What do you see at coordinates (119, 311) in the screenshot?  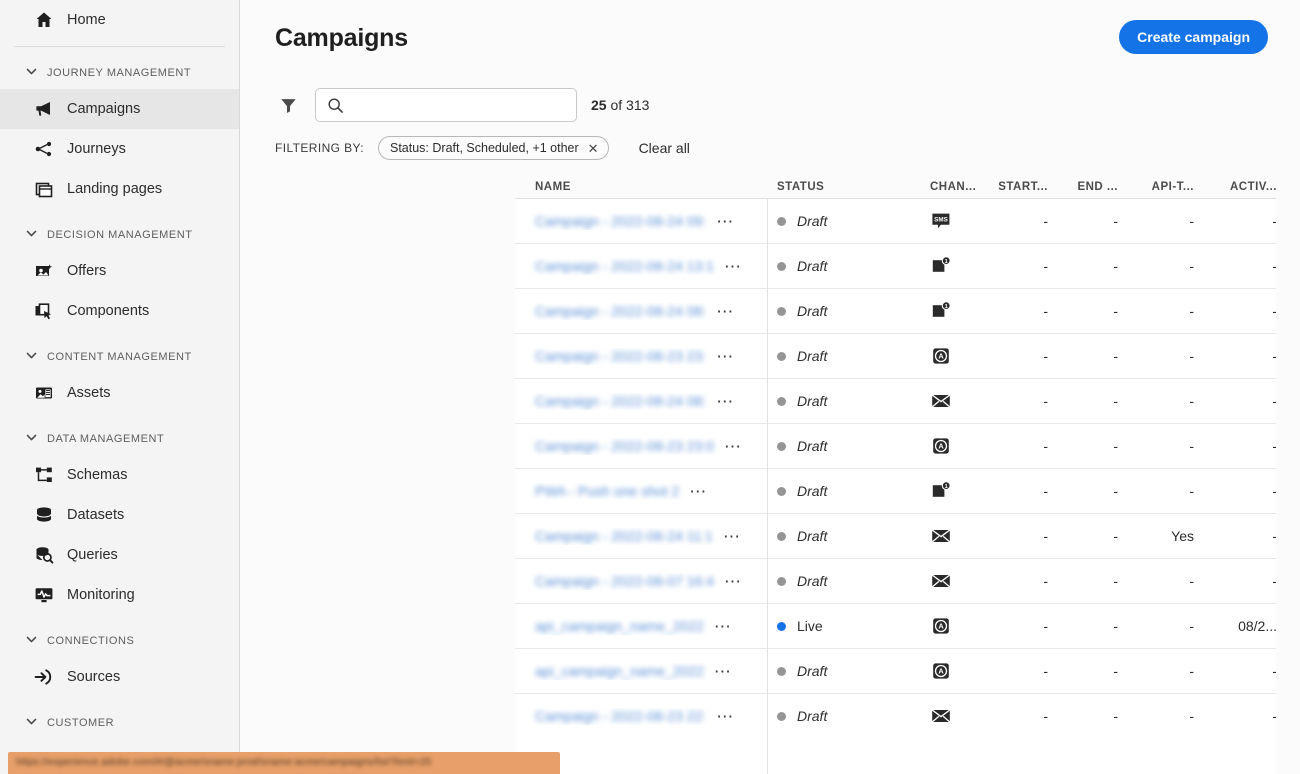 I see `sidebar-item-components: Components` at bounding box center [119, 311].